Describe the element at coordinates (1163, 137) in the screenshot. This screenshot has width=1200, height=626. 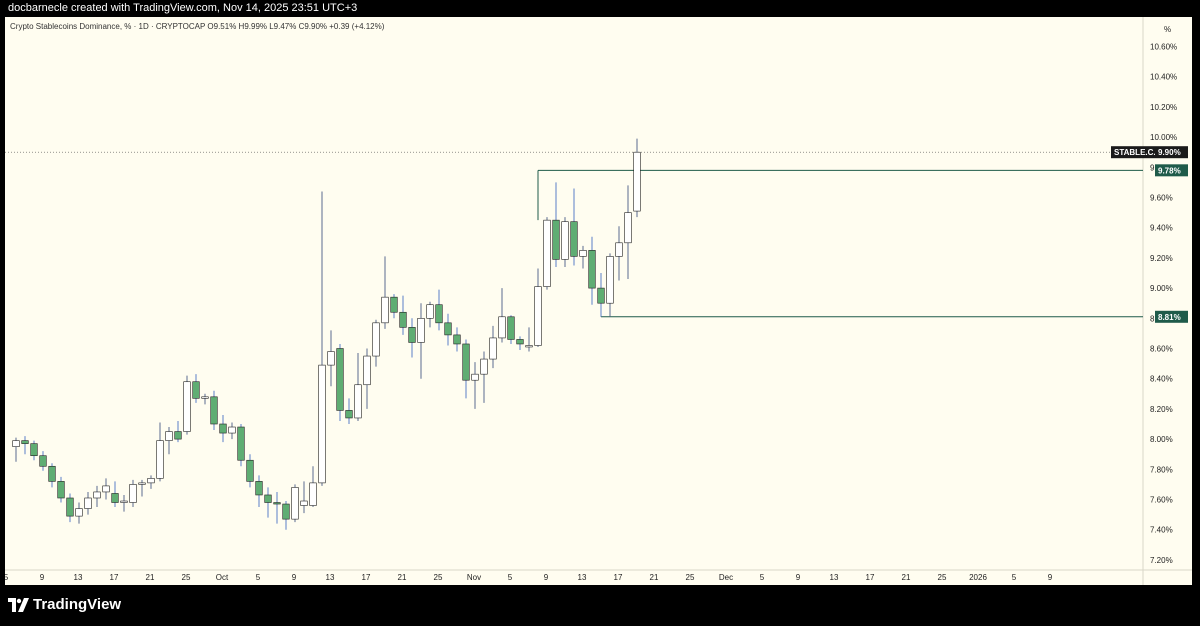
I see `price-tick-label: 10.00%` at that location.